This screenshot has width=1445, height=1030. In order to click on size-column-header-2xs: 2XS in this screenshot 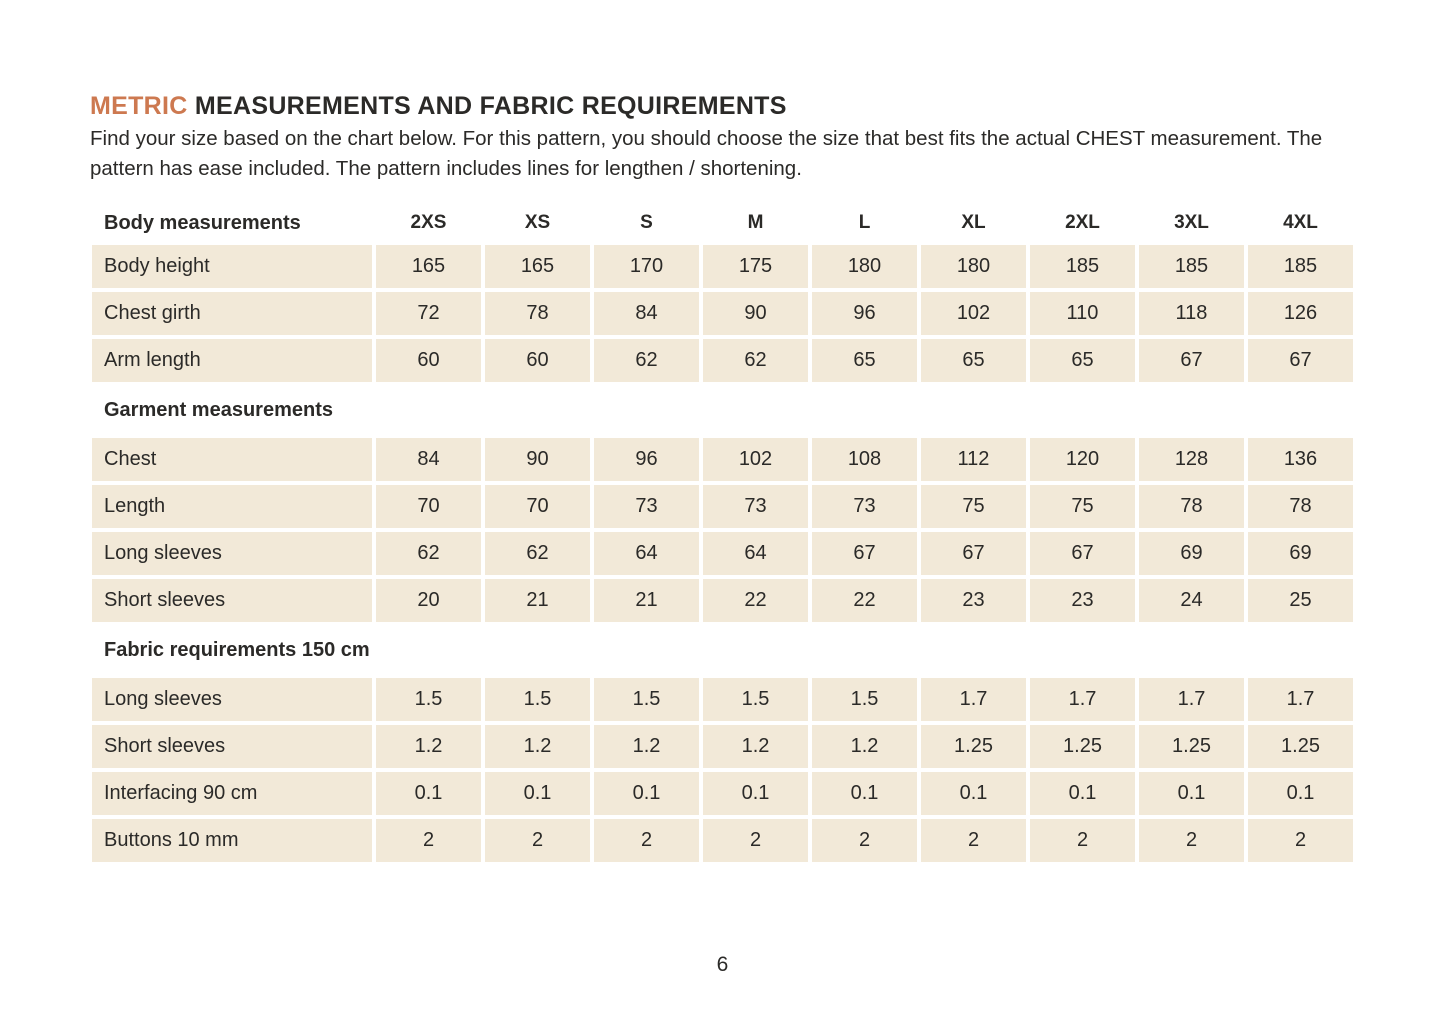, I will do `click(428, 222)`.